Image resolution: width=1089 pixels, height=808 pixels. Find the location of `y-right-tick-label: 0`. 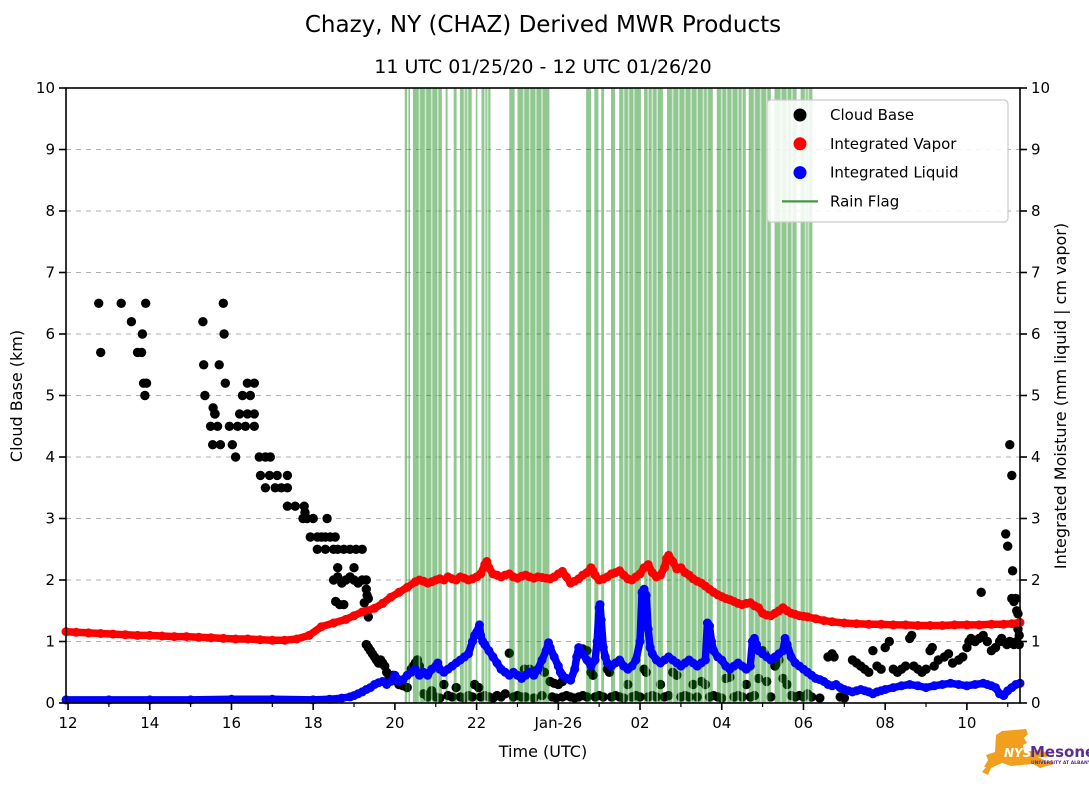

y-right-tick-label: 0 is located at coordinates (1036, 703).